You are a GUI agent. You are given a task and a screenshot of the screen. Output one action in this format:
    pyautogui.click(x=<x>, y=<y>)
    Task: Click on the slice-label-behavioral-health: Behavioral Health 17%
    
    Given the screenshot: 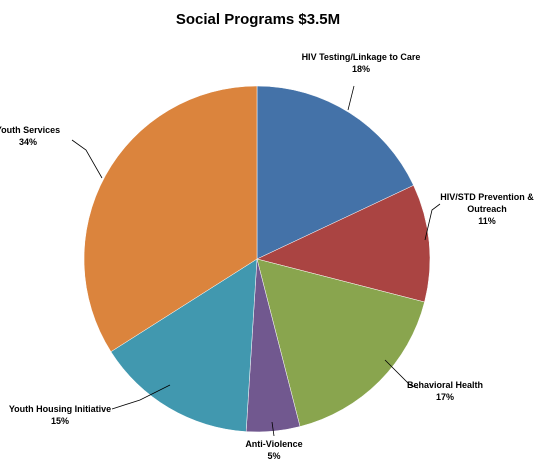 What is the action you would take?
    pyautogui.click(x=445, y=391)
    